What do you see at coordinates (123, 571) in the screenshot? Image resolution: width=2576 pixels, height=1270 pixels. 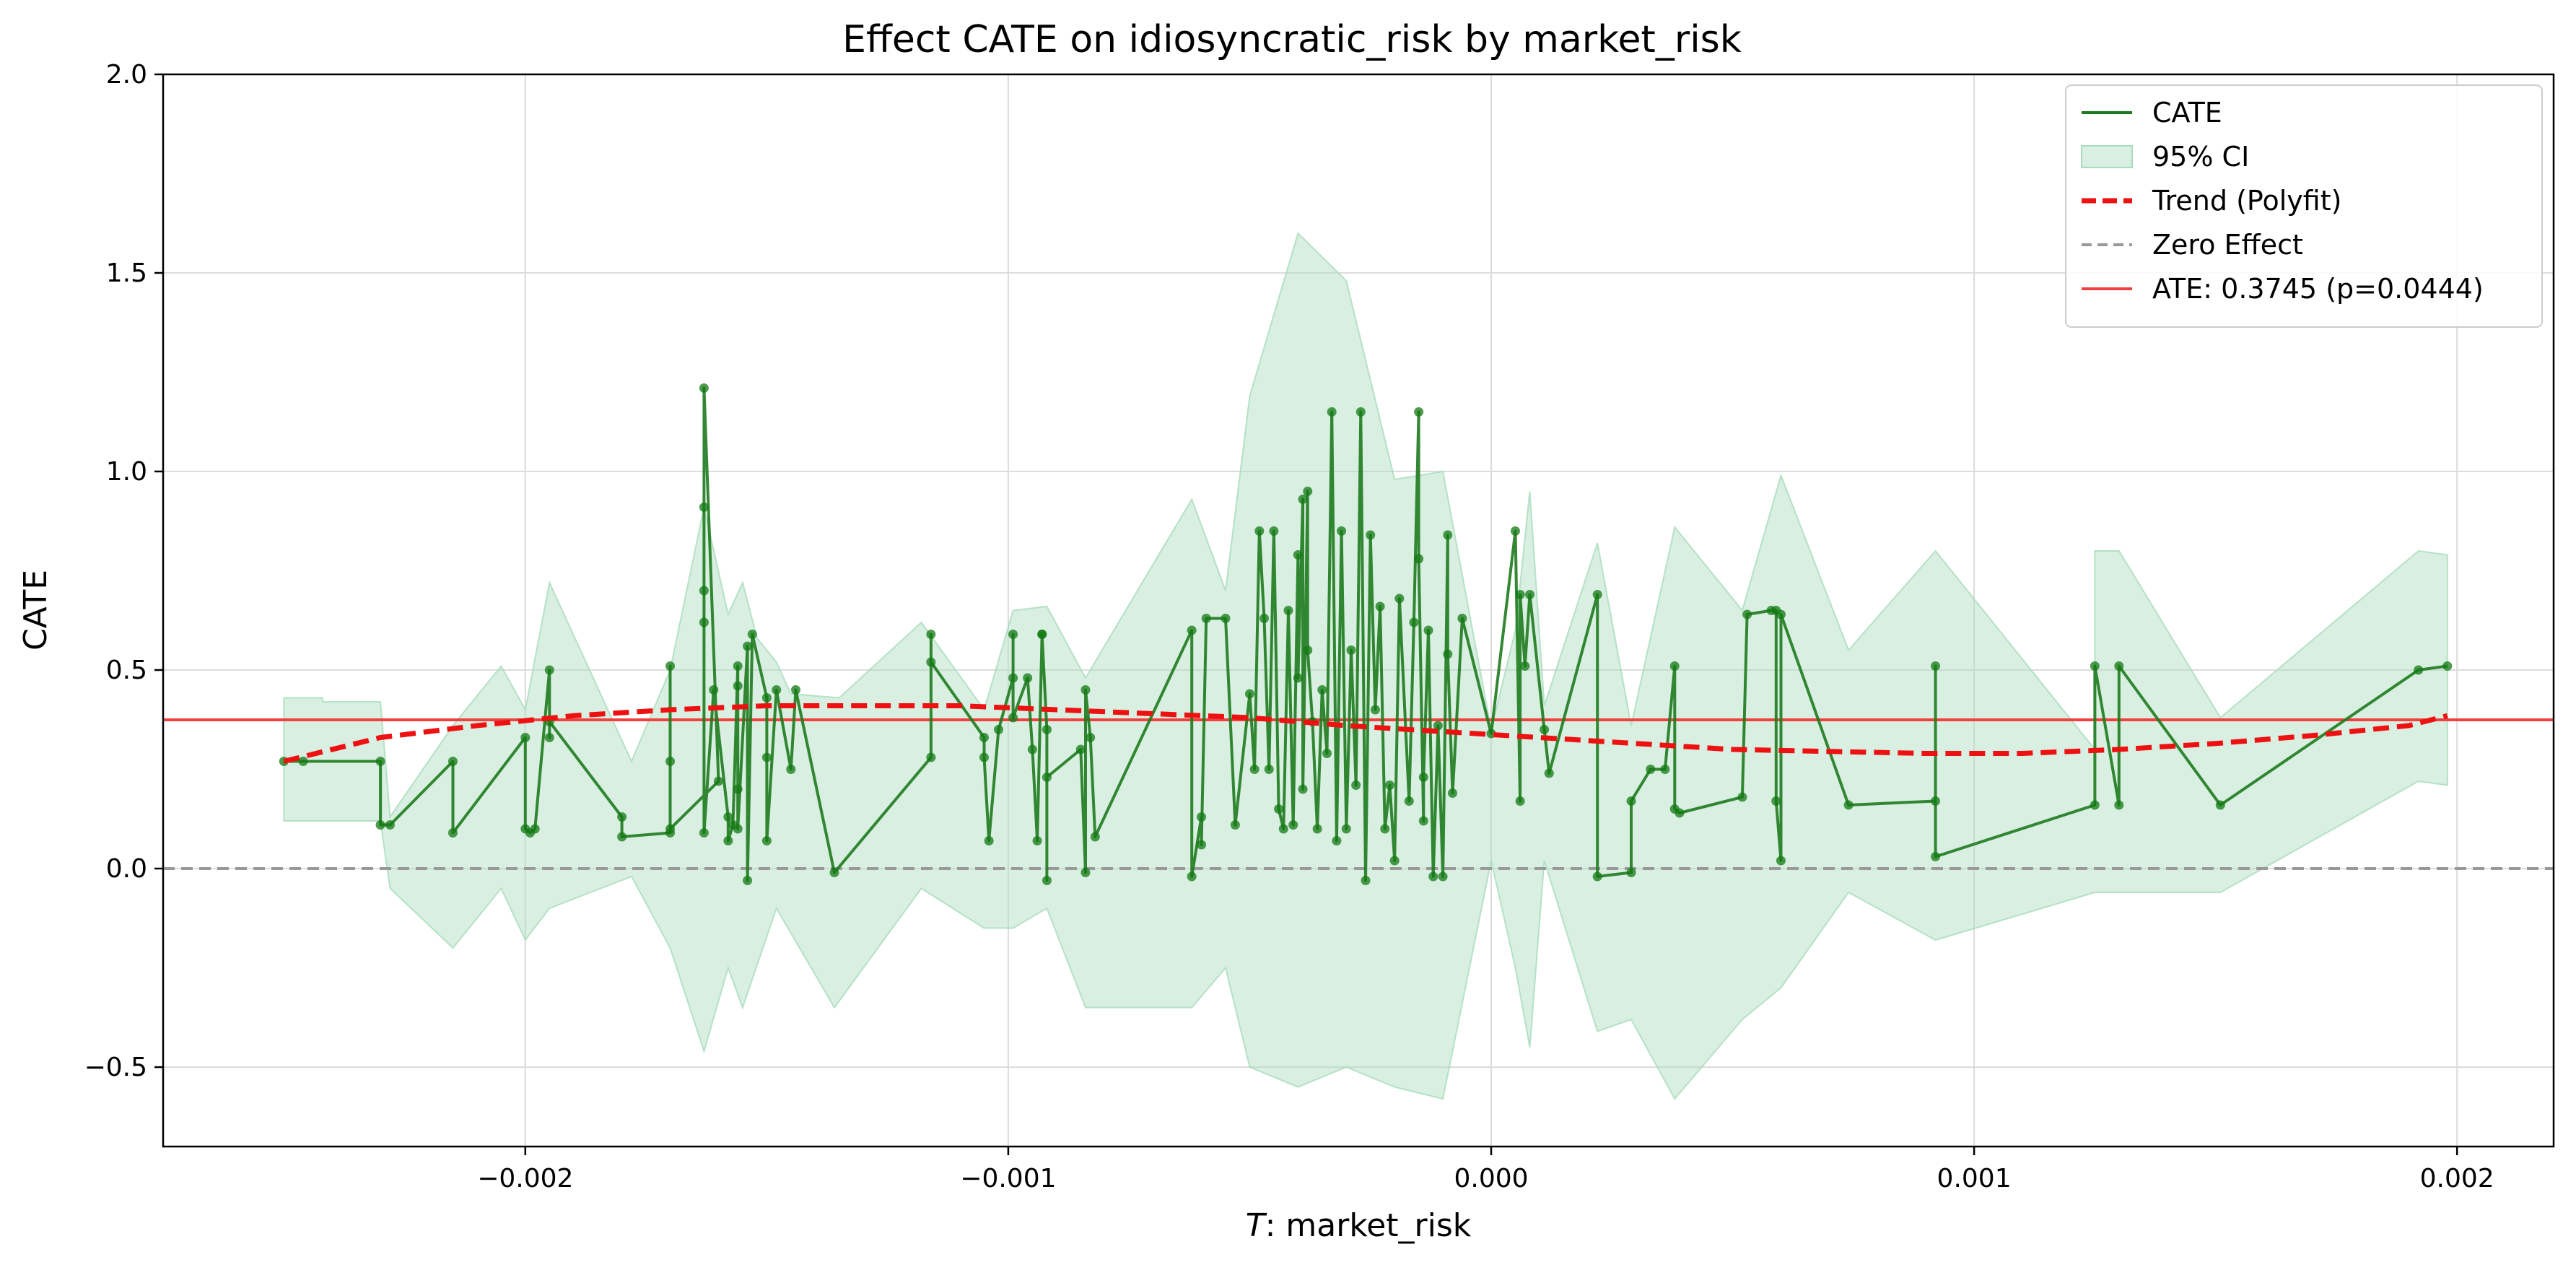 I see `y-axis-ticks: −0.5 0.0 0.5 1.0 1.5 2.0` at bounding box center [123, 571].